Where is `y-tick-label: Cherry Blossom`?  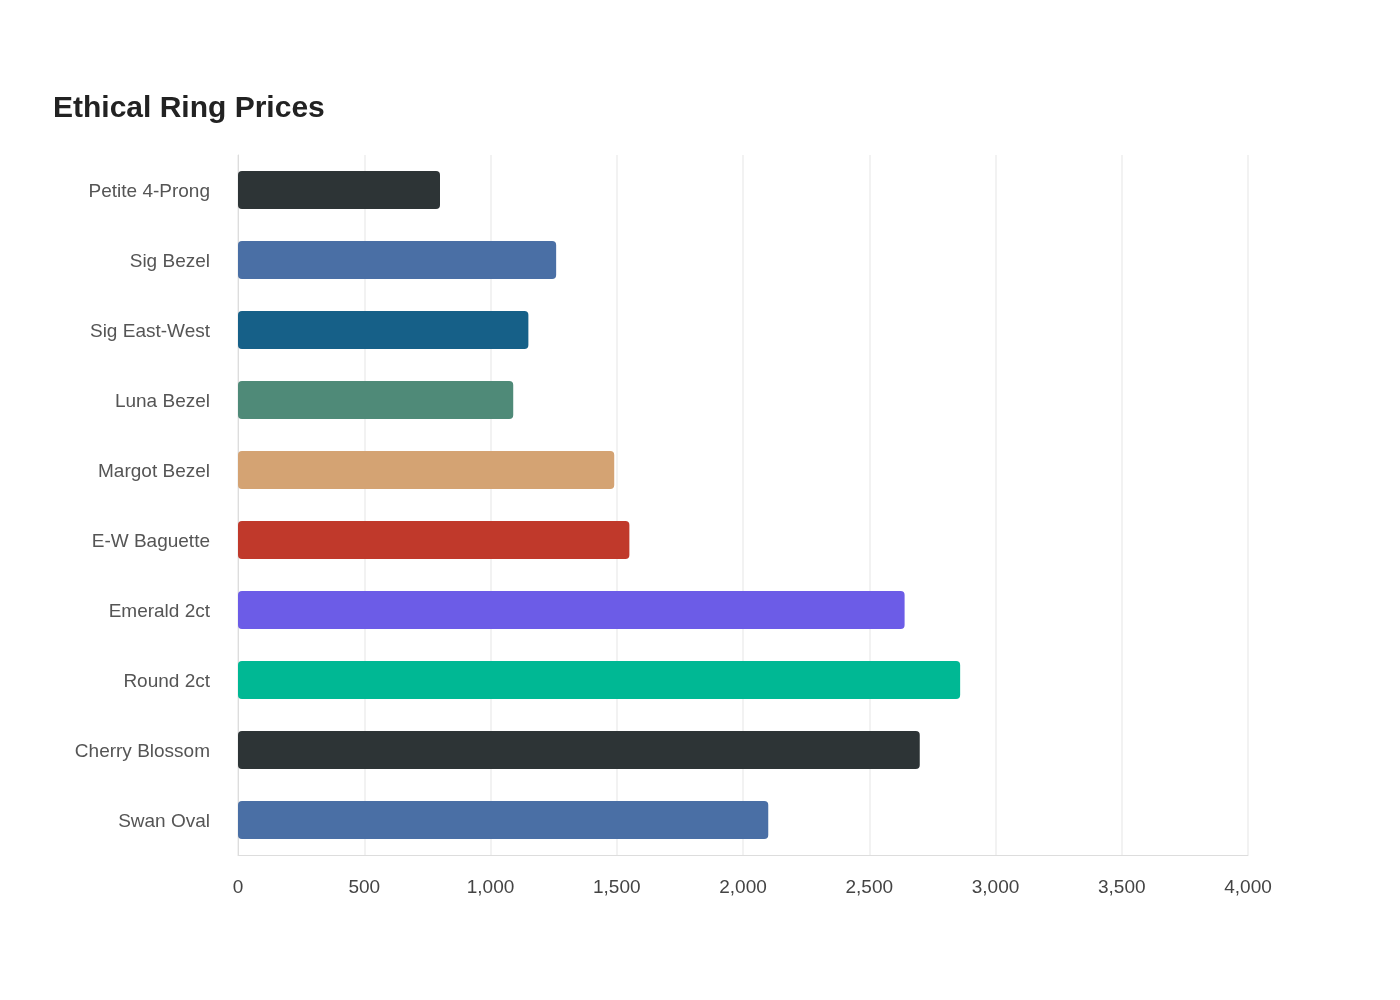
y-tick-label: Cherry Blossom is located at coordinates (142, 750).